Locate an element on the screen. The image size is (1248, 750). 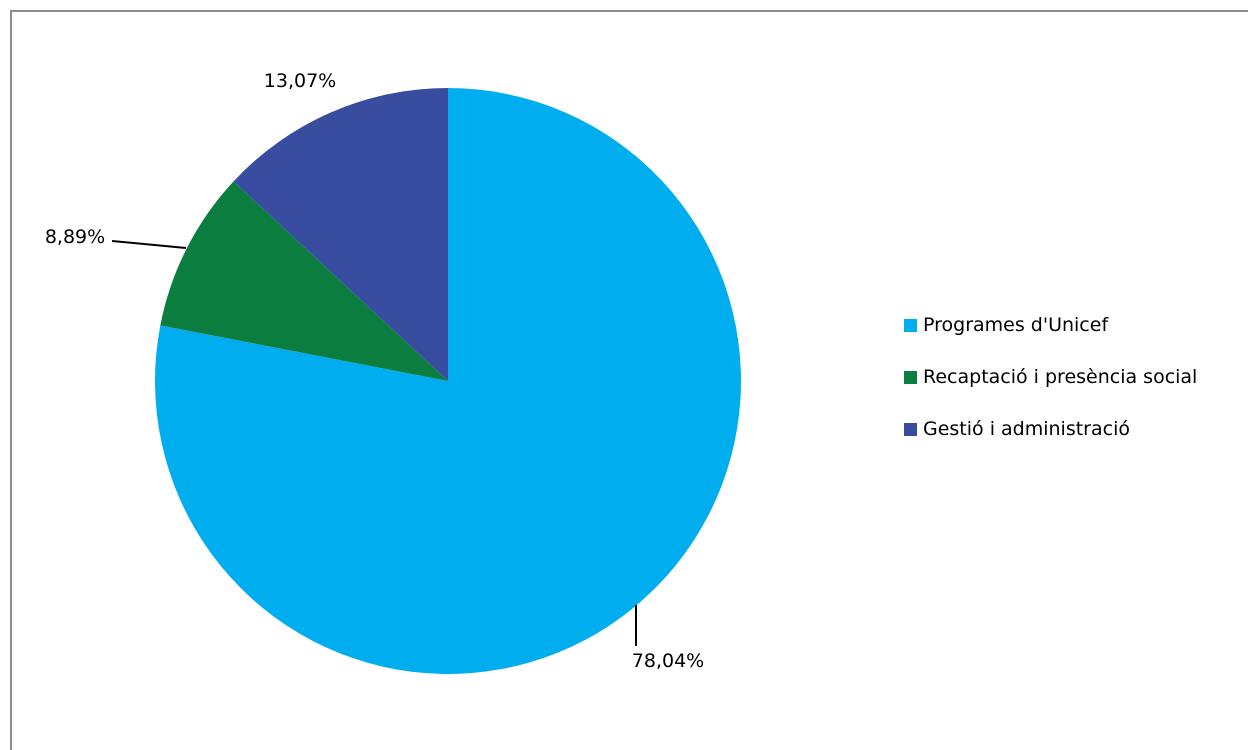
slice-label-programes: 78,04% is located at coordinates (668, 661).